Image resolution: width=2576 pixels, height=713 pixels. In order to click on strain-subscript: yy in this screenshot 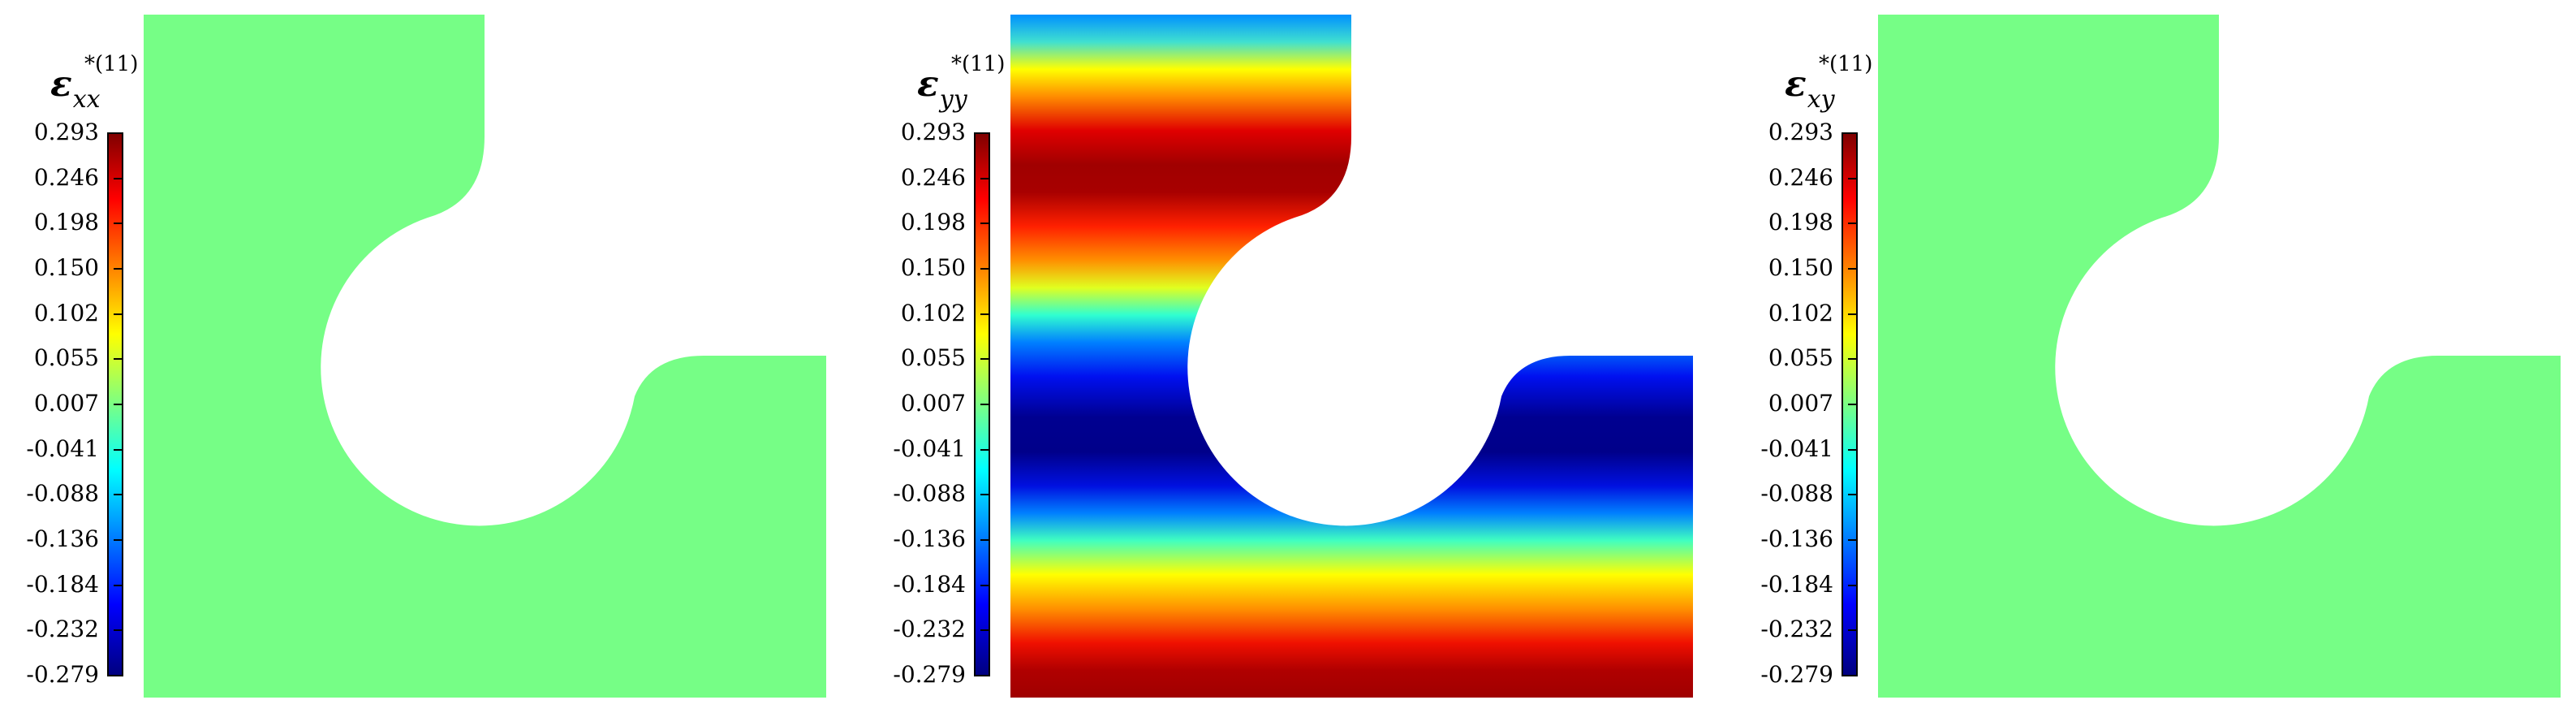, I will do `click(953, 99)`.